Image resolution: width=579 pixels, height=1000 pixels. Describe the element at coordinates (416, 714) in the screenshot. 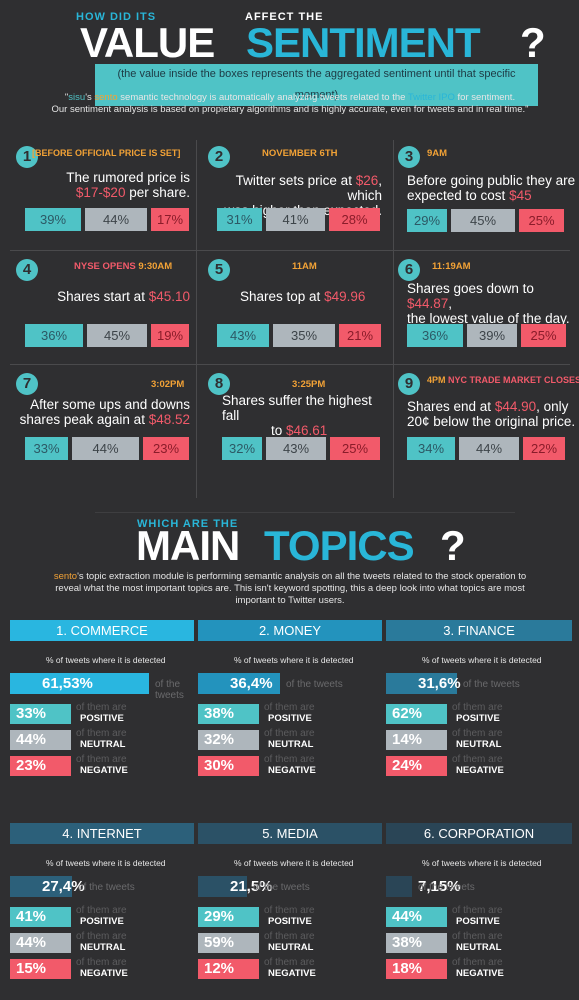

I see `positive-share: 62%` at that location.